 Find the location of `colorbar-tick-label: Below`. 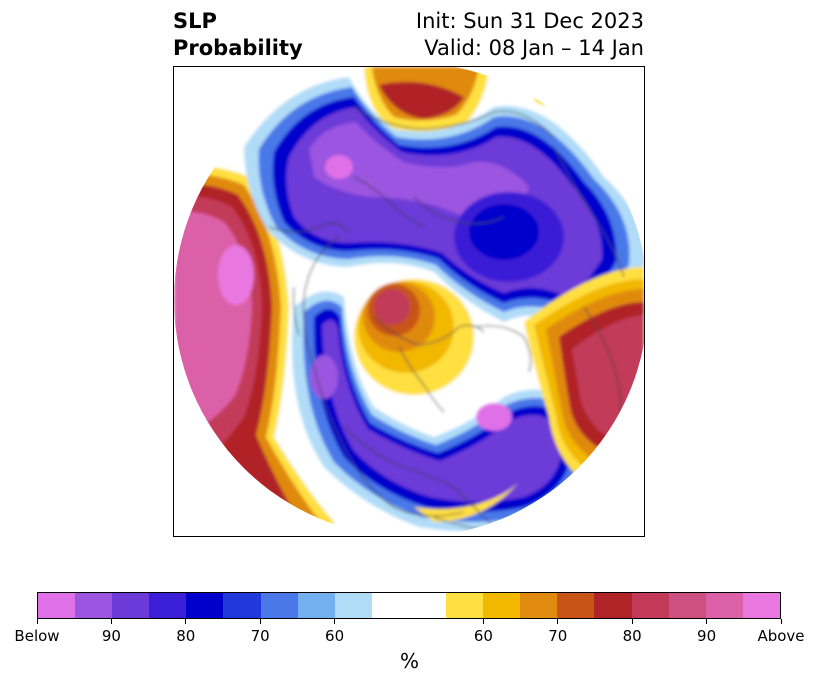

colorbar-tick-label: Below is located at coordinates (37, 632).